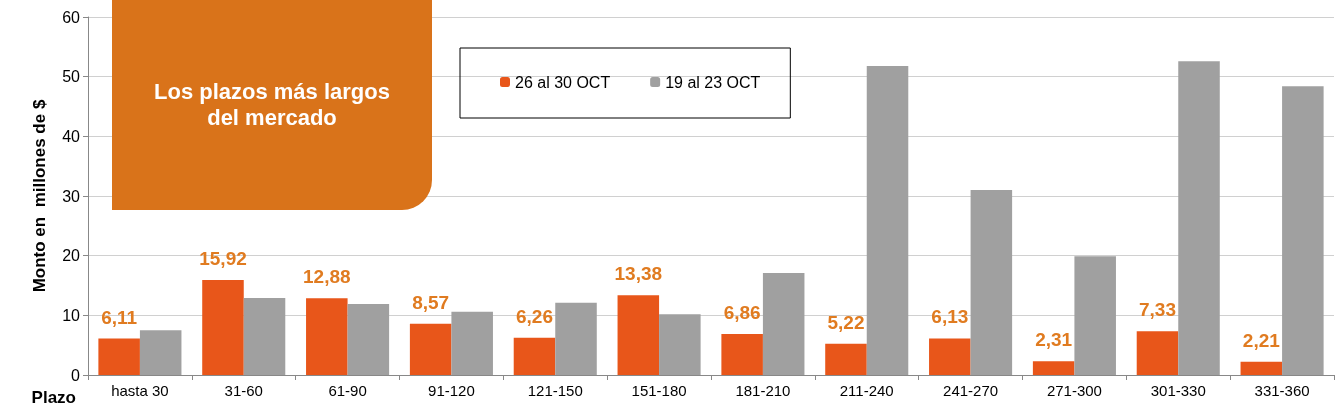 The height and width of the screenshot is (411, 1340). What do you see at coordinates (555, 390) in the screenshot?
I see `x-tick-label: 121-150` at bounding box center [555, 390].